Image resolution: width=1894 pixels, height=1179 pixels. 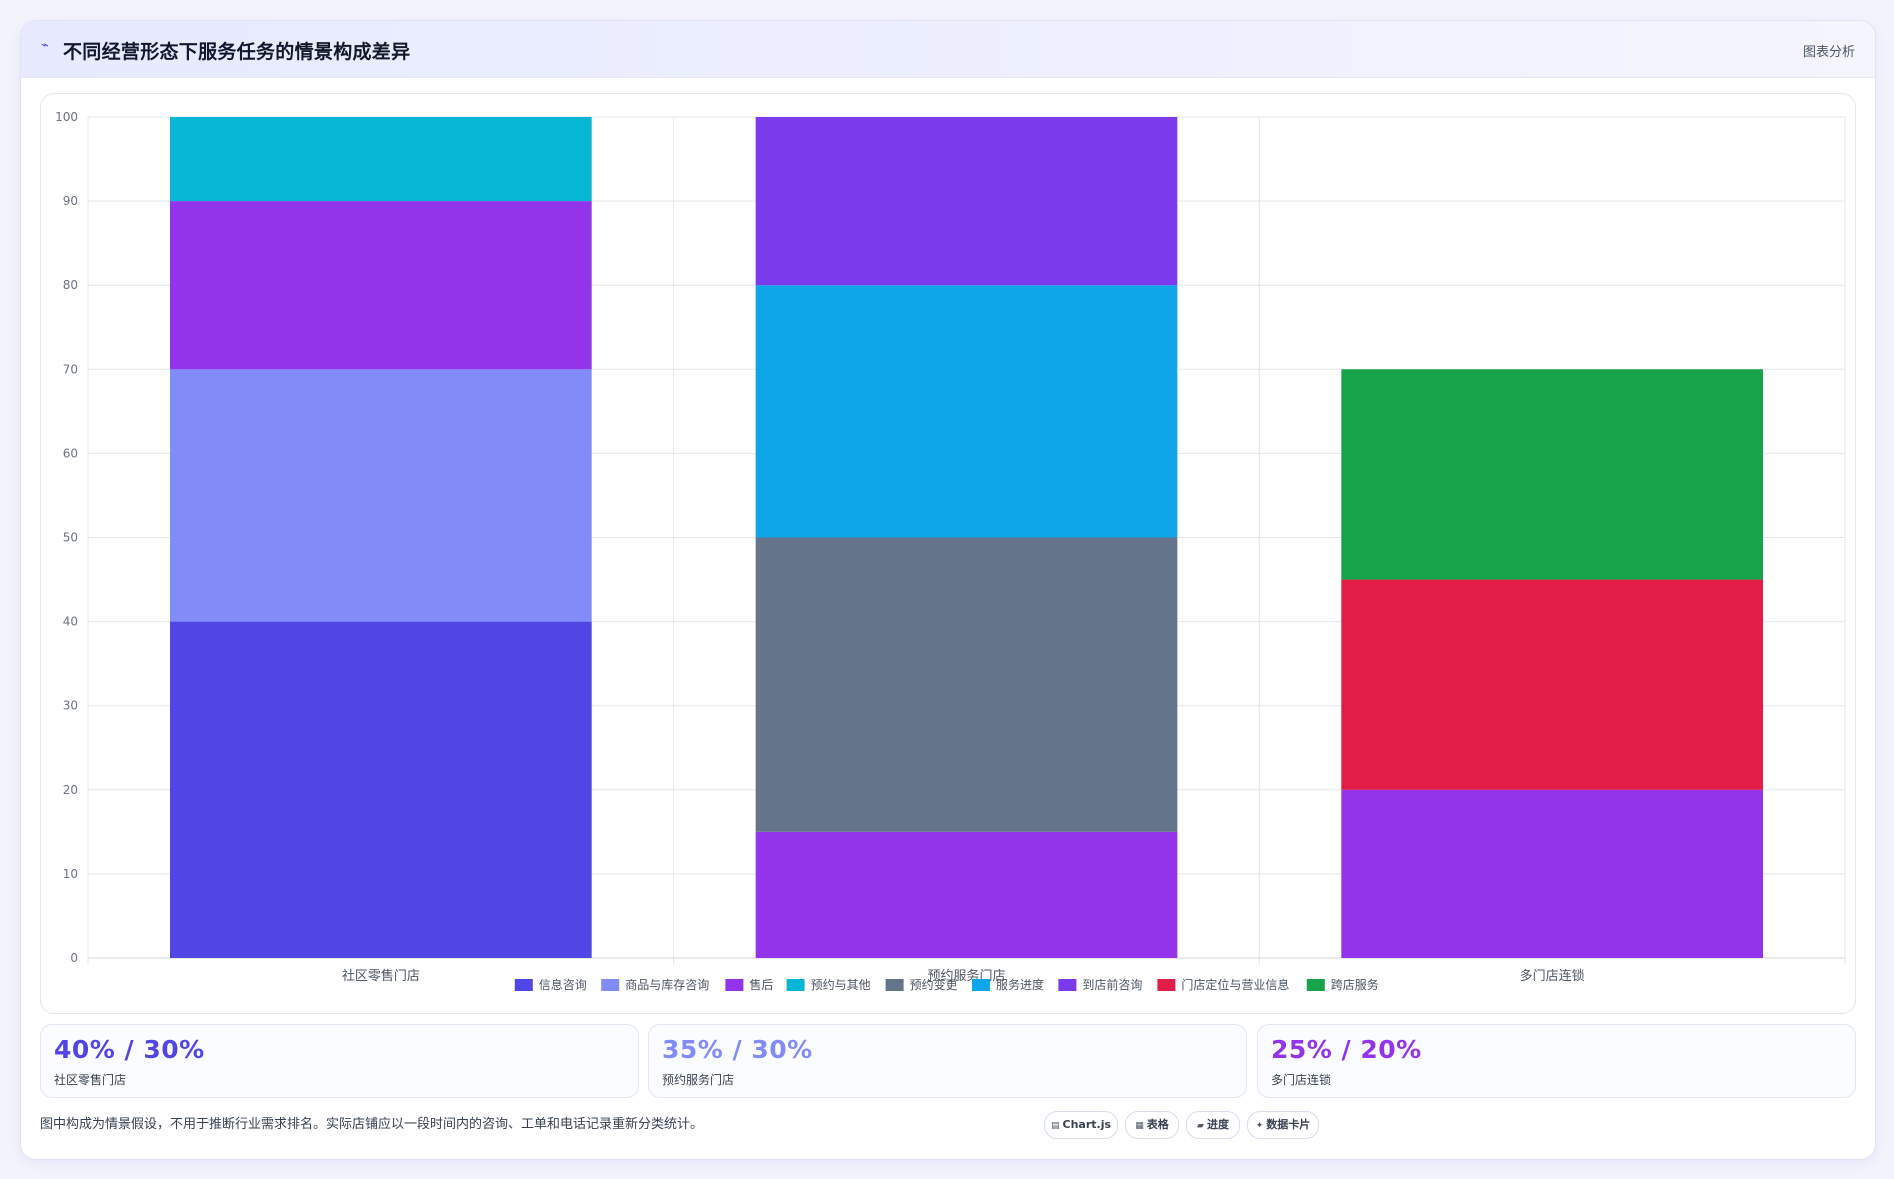 What do you see at coordinates (737, 1049) in the screenshot?
I see `stat-value: 35% / 30%` at bounding box center [737, 1049].